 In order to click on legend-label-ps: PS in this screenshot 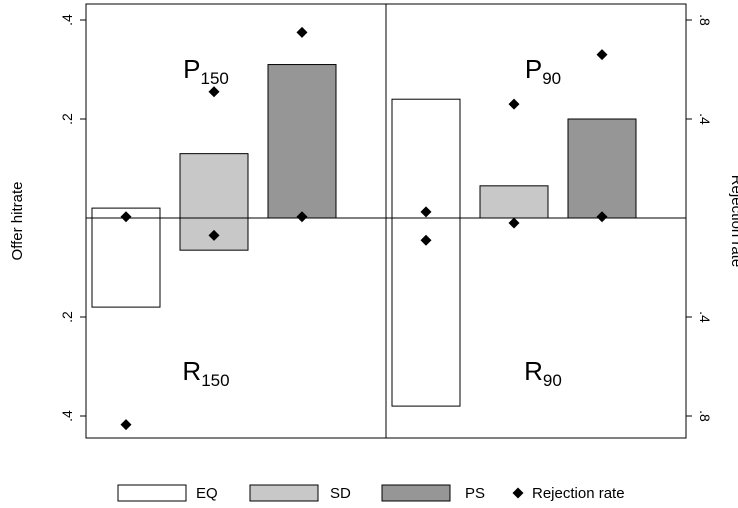, I will do `click(475, 493)`.